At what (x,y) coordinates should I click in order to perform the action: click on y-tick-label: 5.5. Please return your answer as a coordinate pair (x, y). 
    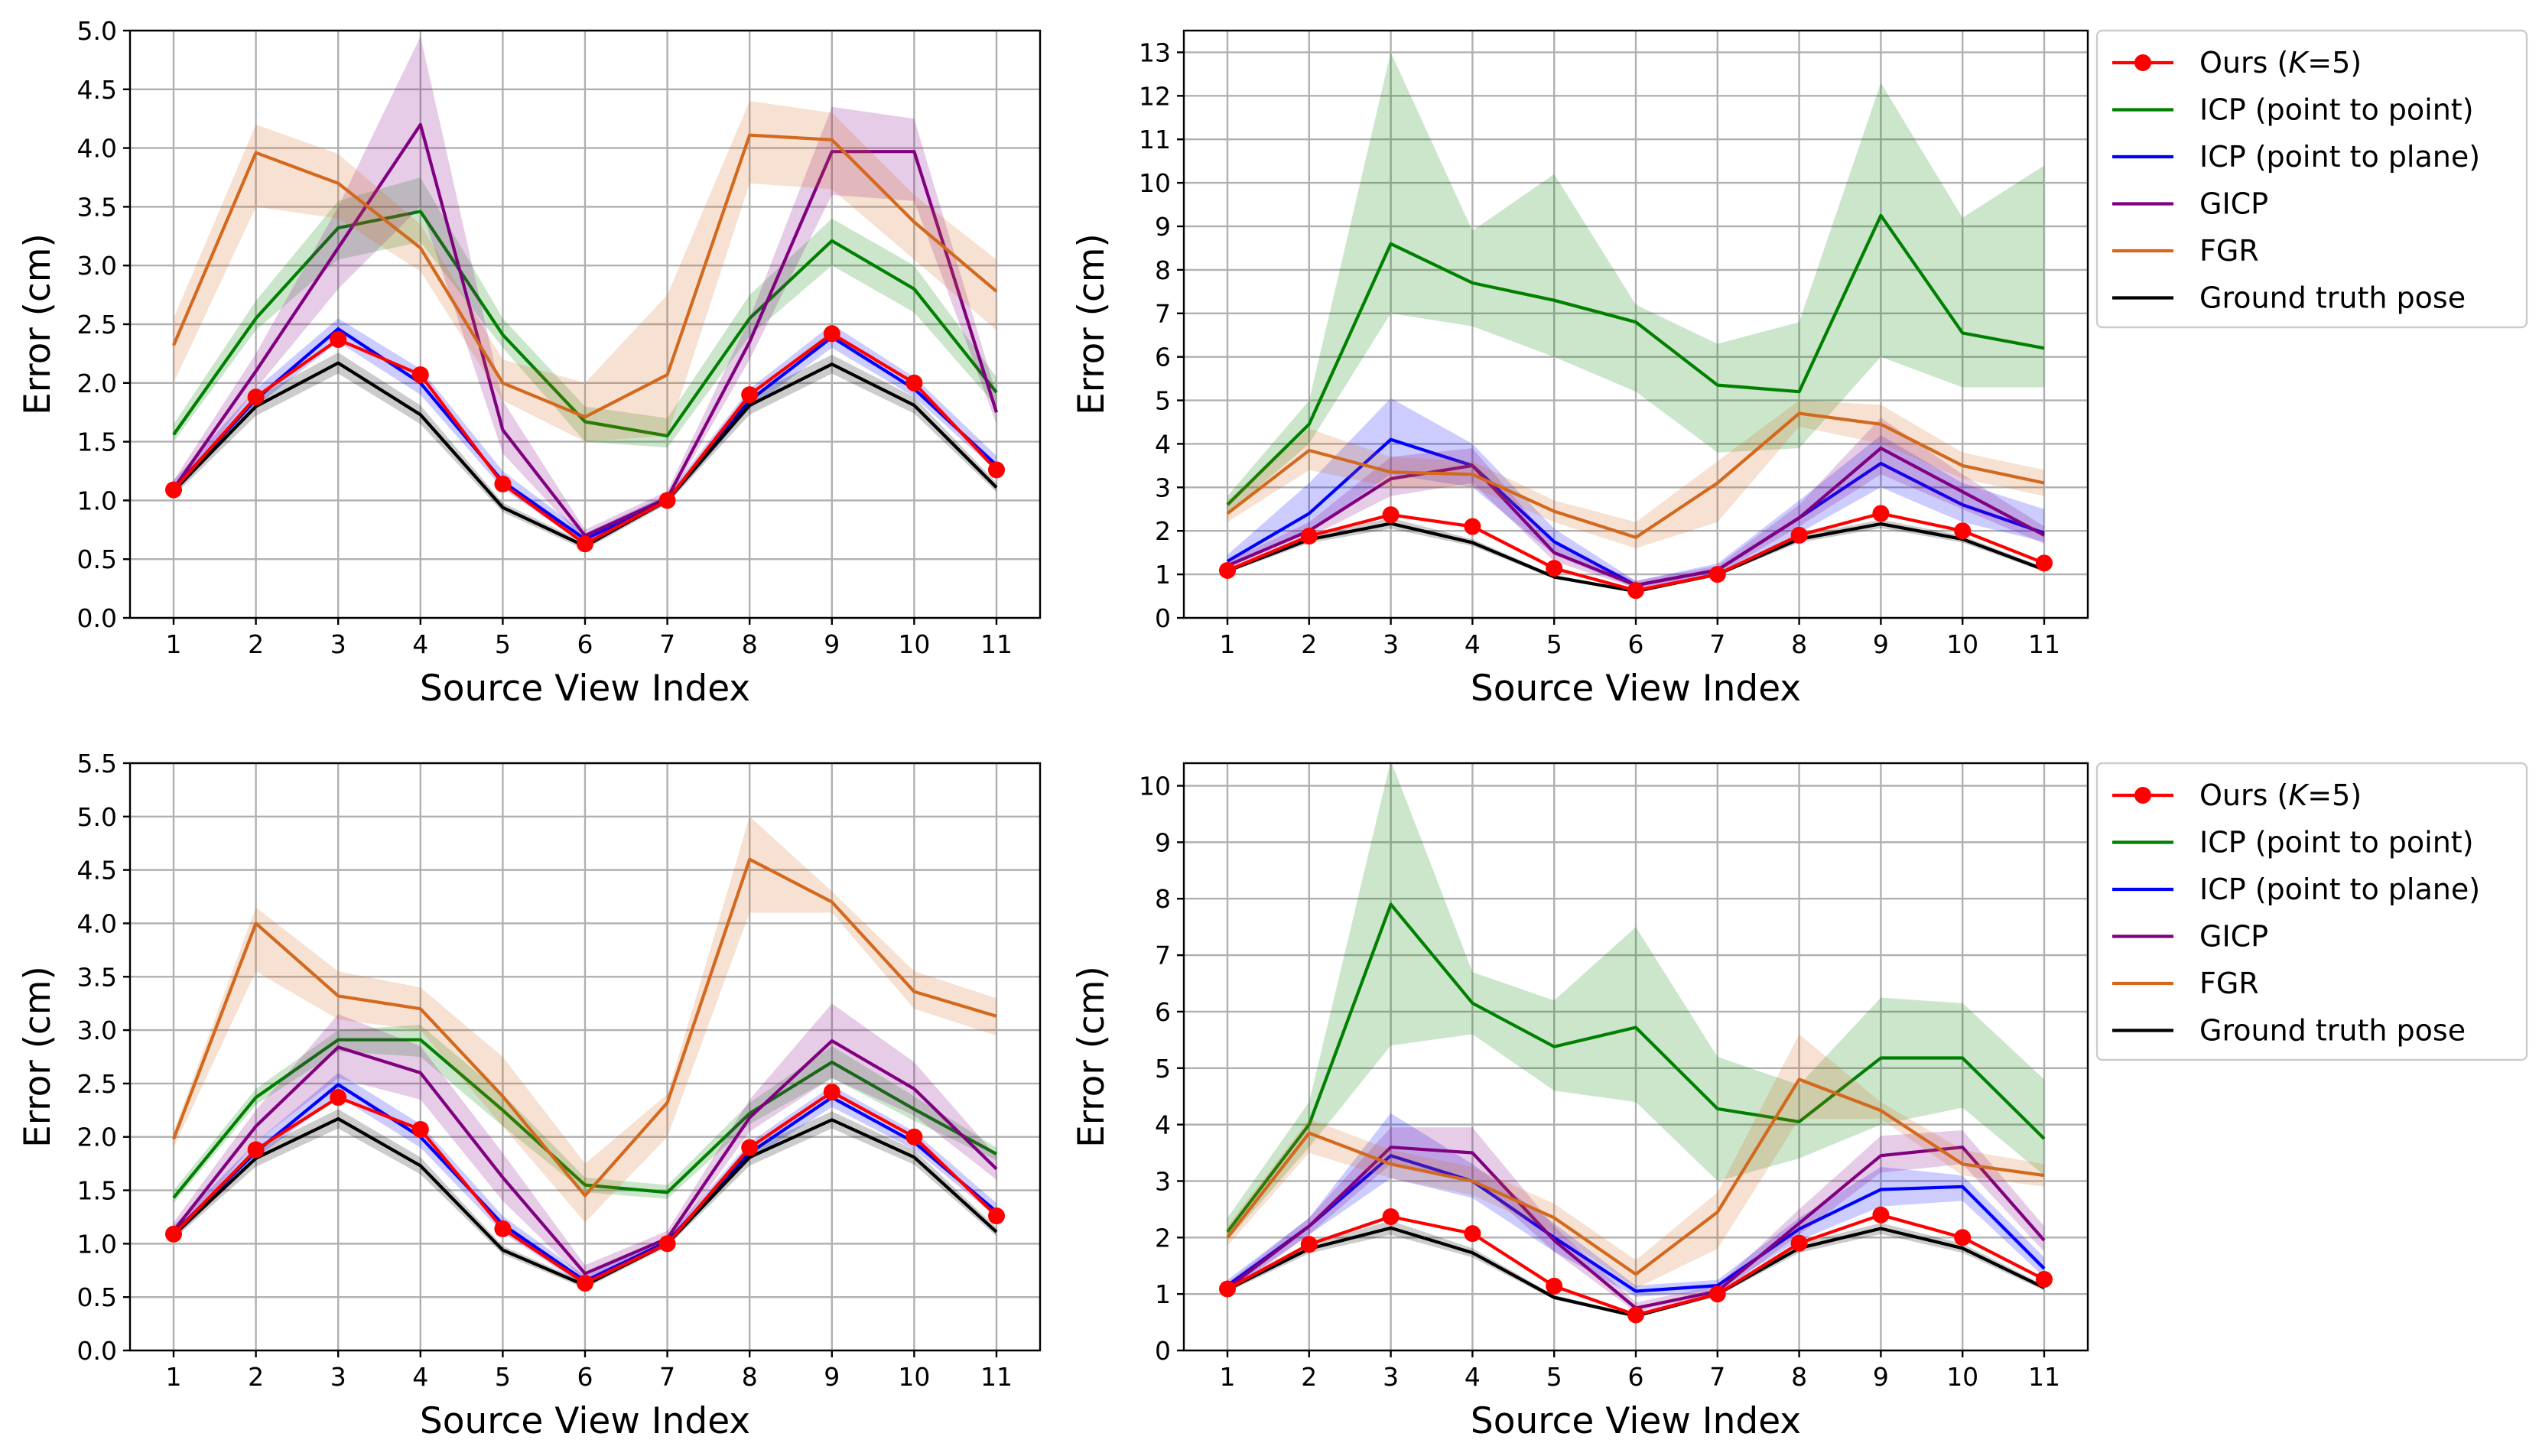
    Looking at the image, I should click on (97, 763).